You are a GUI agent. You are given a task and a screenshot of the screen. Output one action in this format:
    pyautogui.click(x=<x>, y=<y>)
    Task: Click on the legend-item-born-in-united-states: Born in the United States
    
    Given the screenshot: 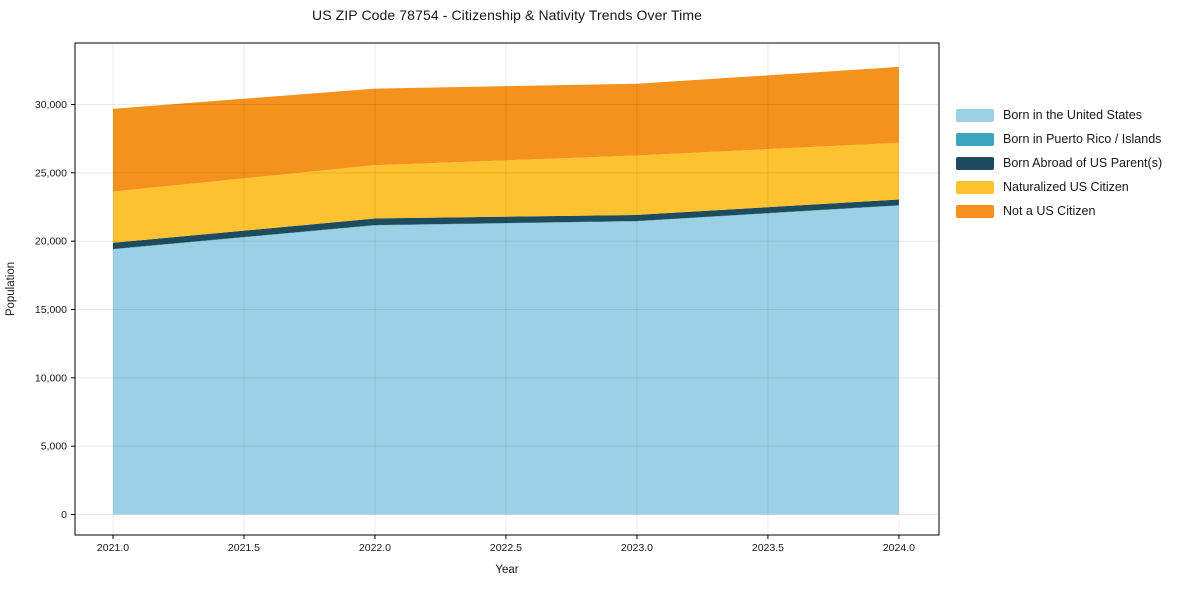 What is the action you would take?
    pyautogui.click(x=1059, y=115)
    